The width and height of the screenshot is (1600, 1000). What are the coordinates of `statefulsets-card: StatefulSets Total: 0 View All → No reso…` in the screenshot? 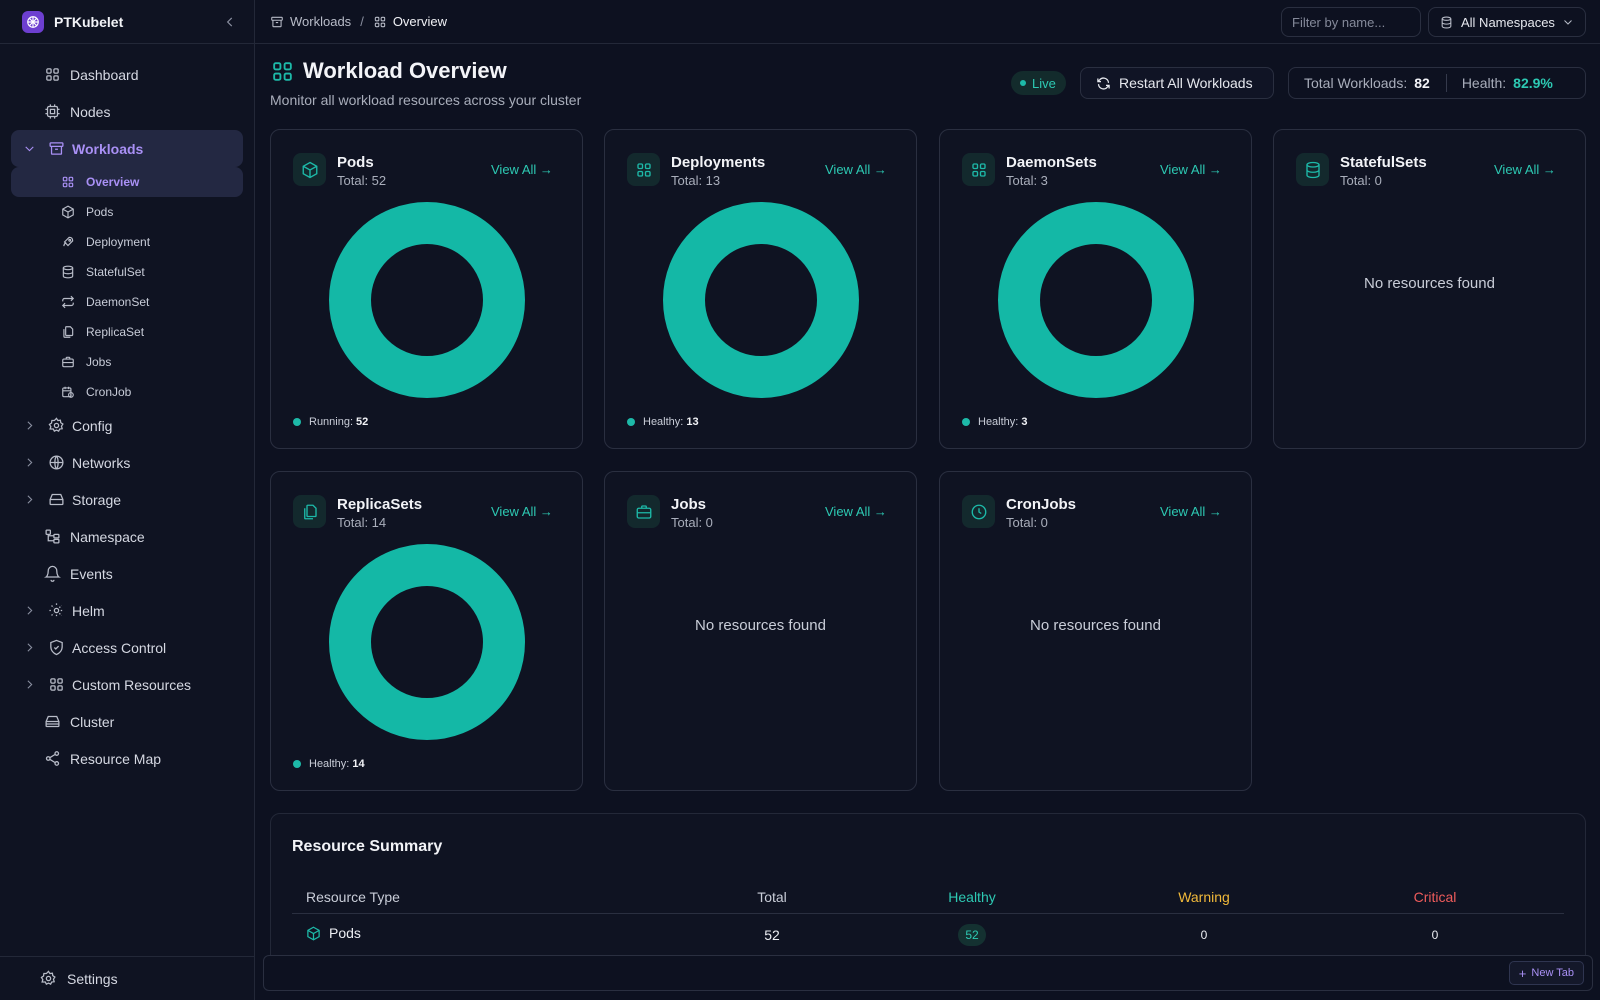 It's located at (1429, 289).